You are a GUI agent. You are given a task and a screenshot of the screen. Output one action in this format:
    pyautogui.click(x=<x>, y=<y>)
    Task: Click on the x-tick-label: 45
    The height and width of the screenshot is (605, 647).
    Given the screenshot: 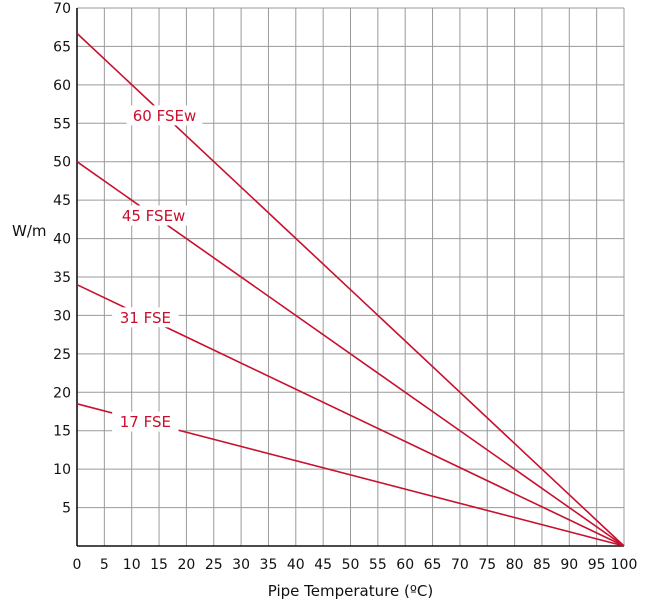 What is the action you would take?
    pyautogui.click(x=323, y=565)
    